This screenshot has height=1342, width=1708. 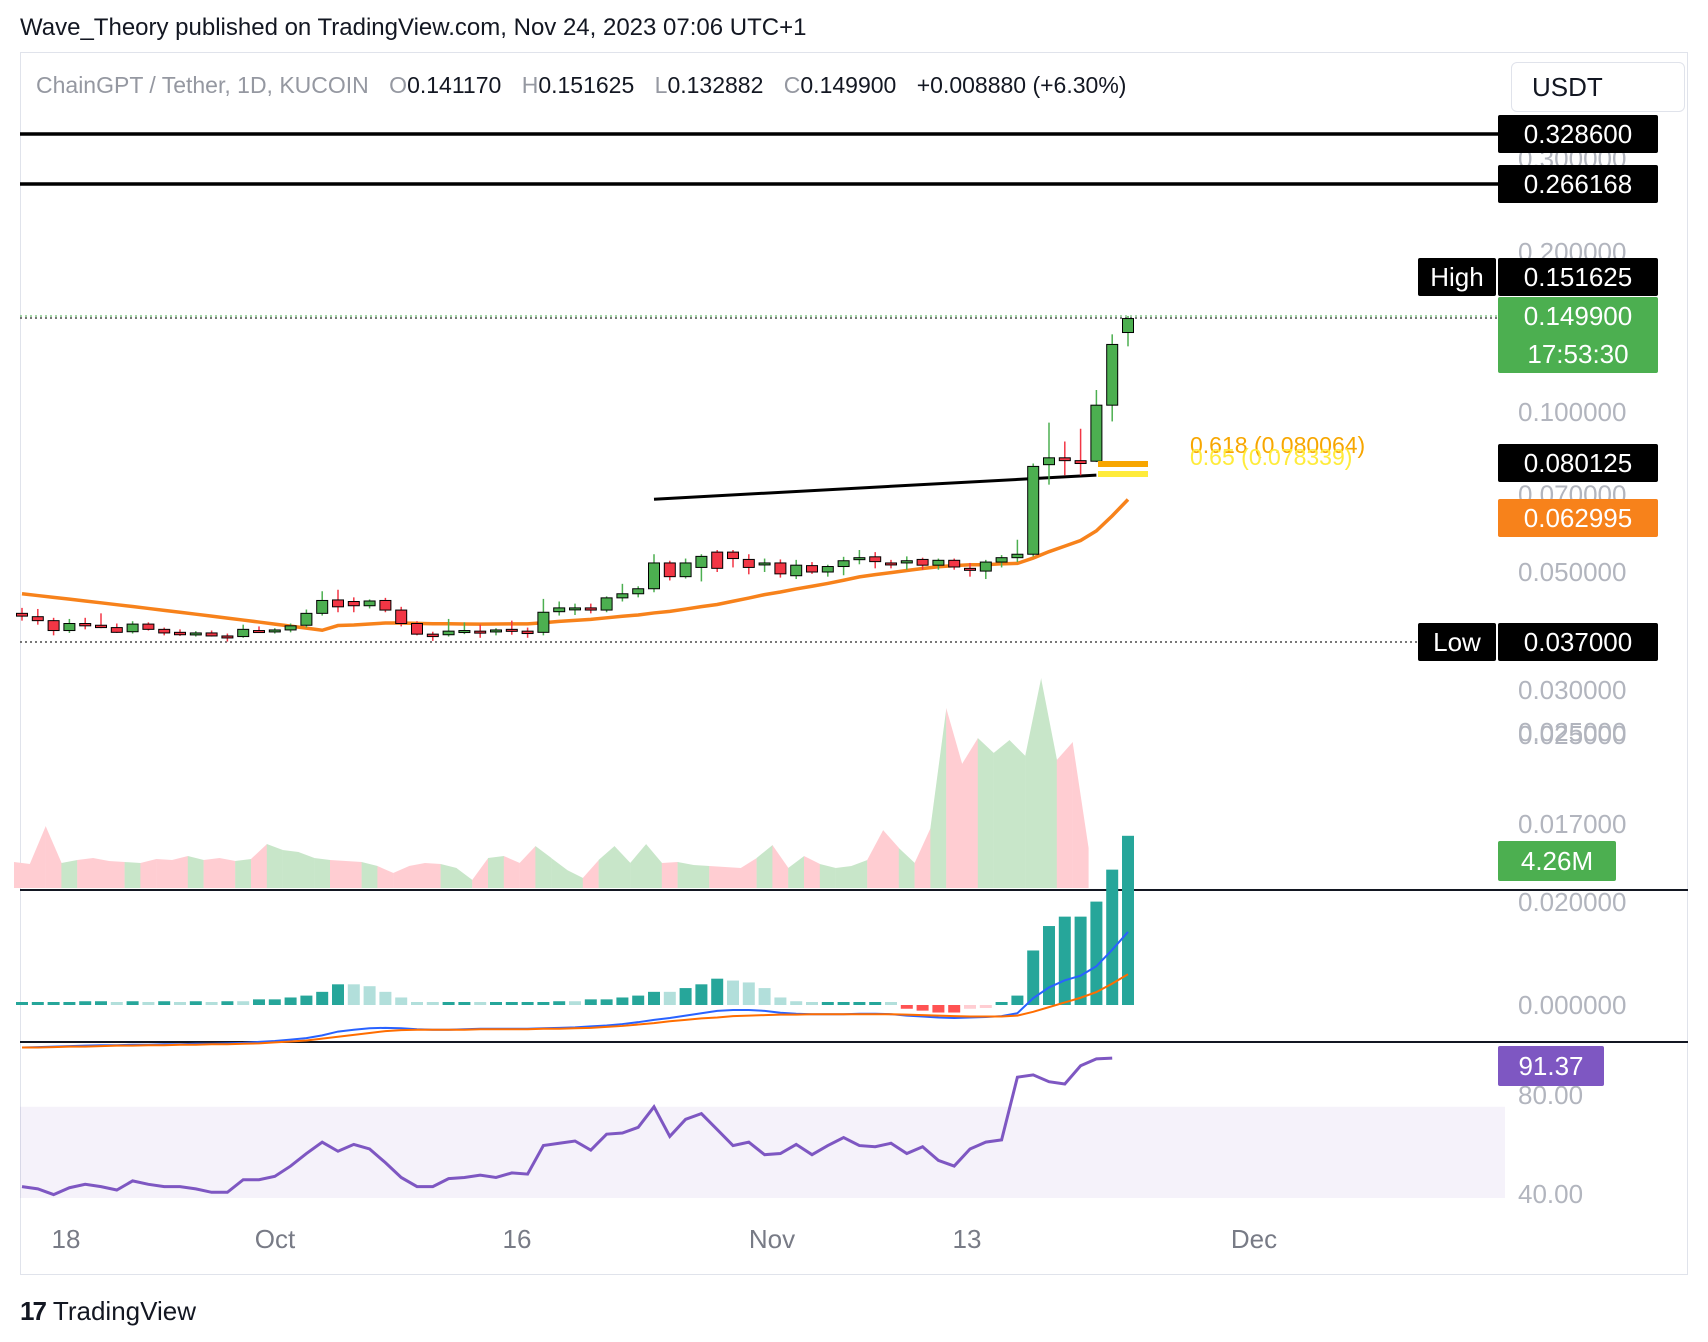 I want to click on price-label-value: 0.037000, so click(x=1578, y=642).